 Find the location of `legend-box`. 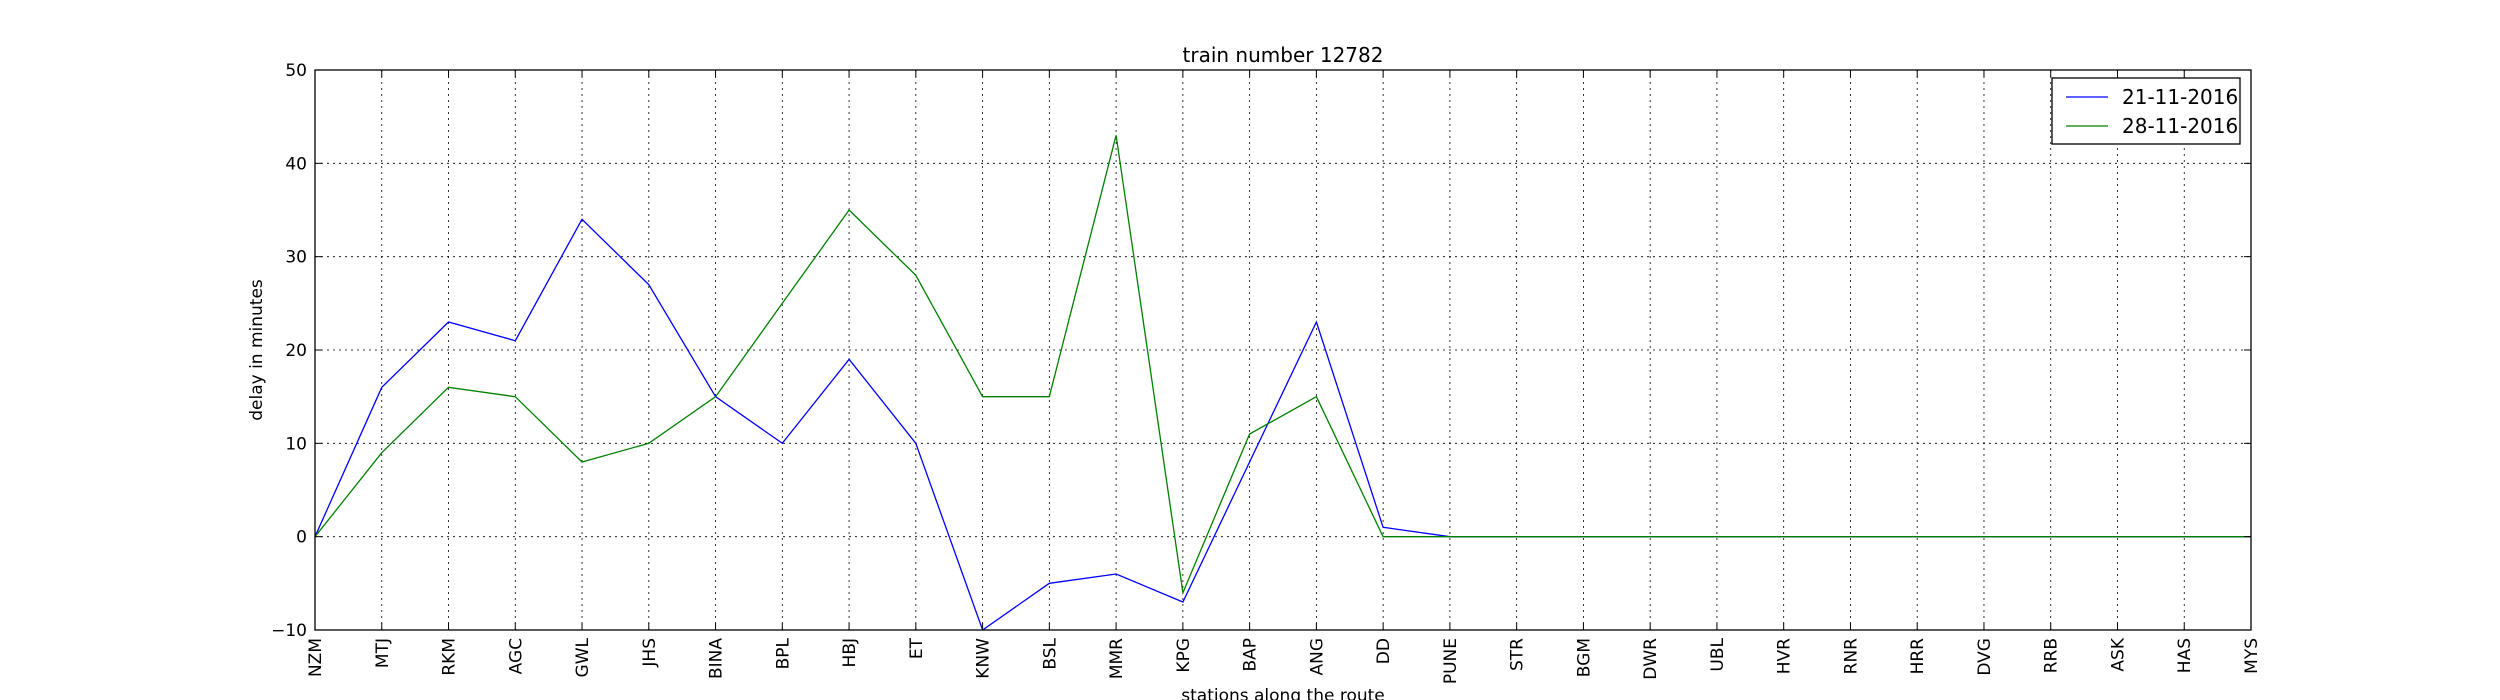

legend-box is located at coordinates (2146, 111).